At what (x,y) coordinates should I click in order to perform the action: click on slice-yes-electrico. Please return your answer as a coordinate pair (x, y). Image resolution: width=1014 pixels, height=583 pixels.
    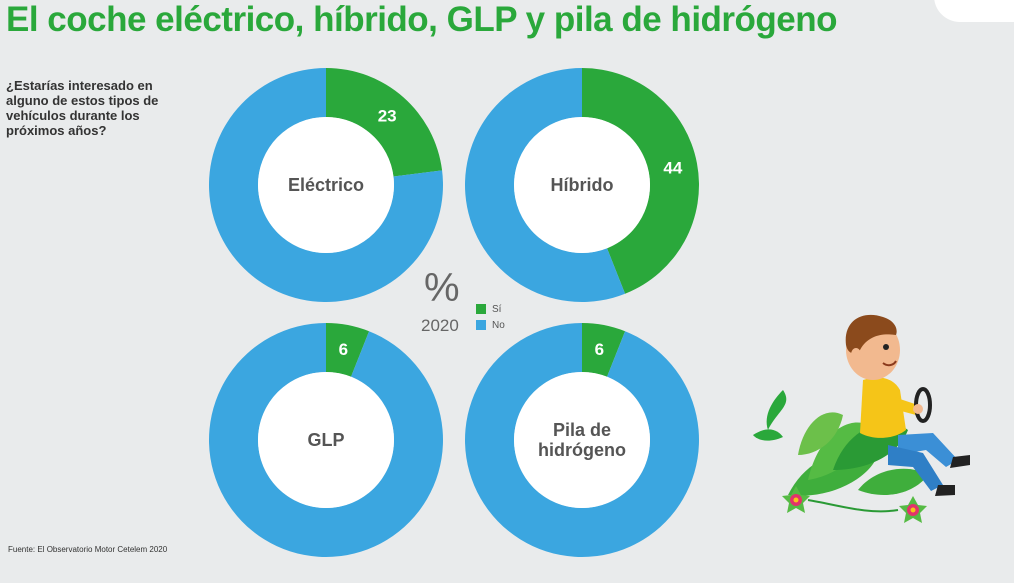
    Looking at the image, I should click on (384, 122).